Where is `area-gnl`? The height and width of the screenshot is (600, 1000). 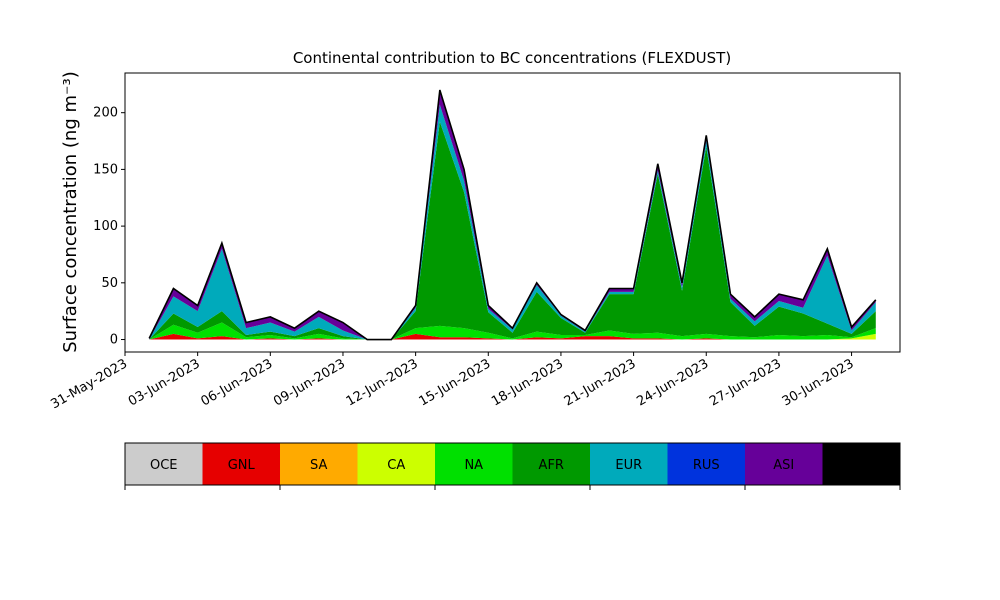
area-gnl is located at coordinates (512, 336).